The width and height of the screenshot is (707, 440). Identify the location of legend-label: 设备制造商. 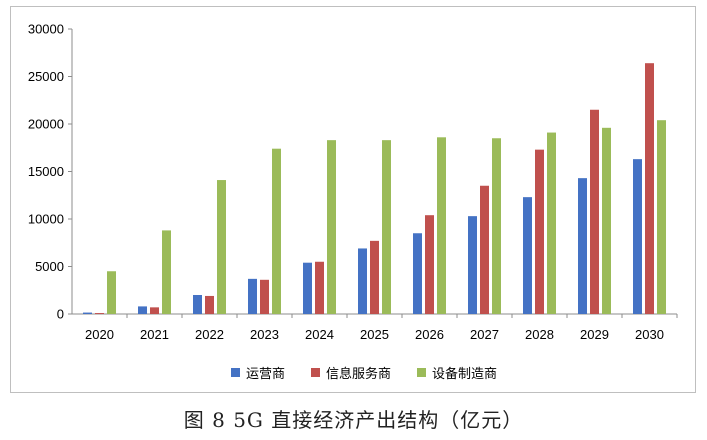
(465, 374).